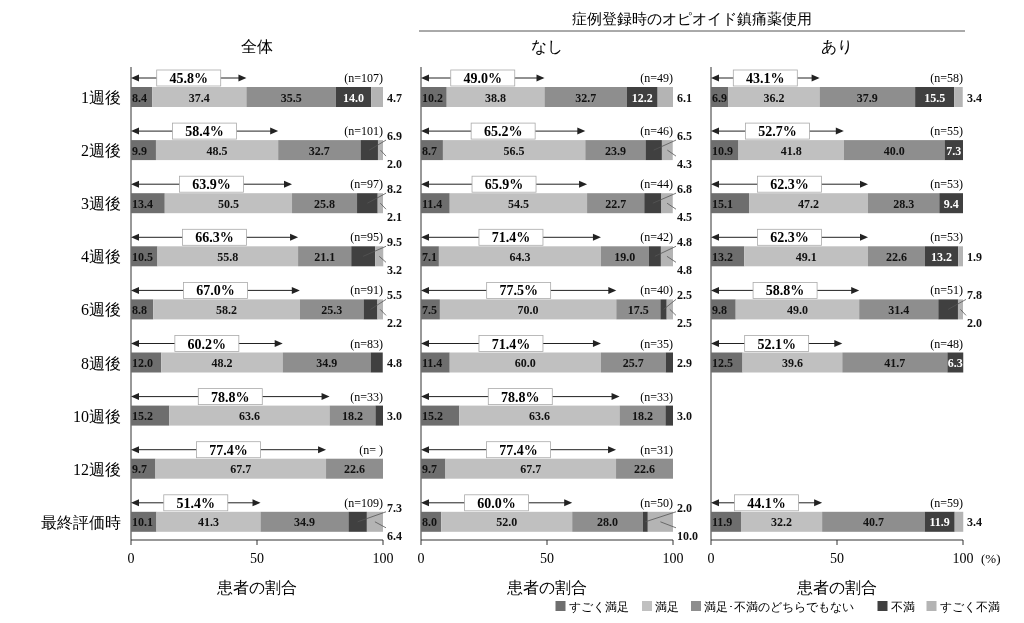  I want to click on y-tick-label: 2週後, so click(101, 151).